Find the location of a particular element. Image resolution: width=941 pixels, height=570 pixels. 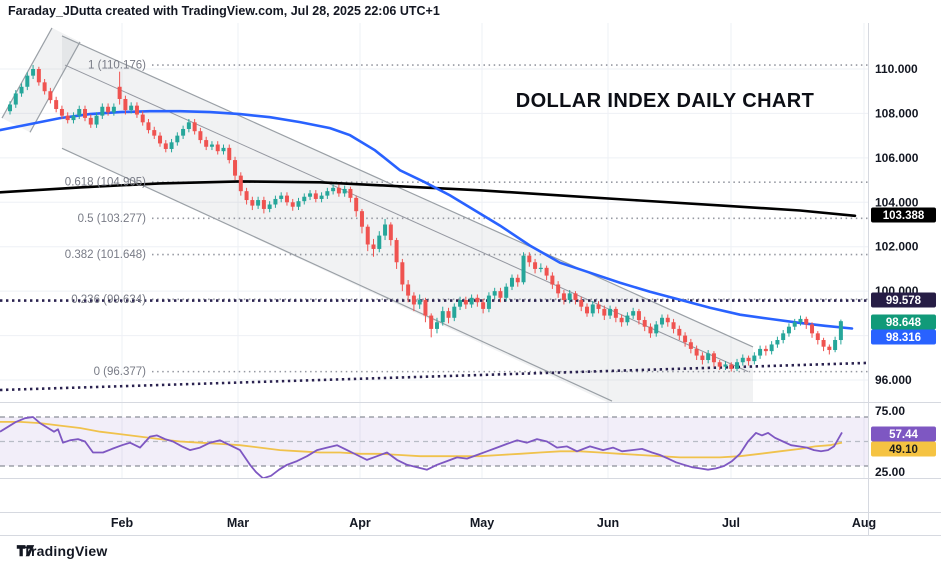

rsi-line is located at coordinates (421, 447).